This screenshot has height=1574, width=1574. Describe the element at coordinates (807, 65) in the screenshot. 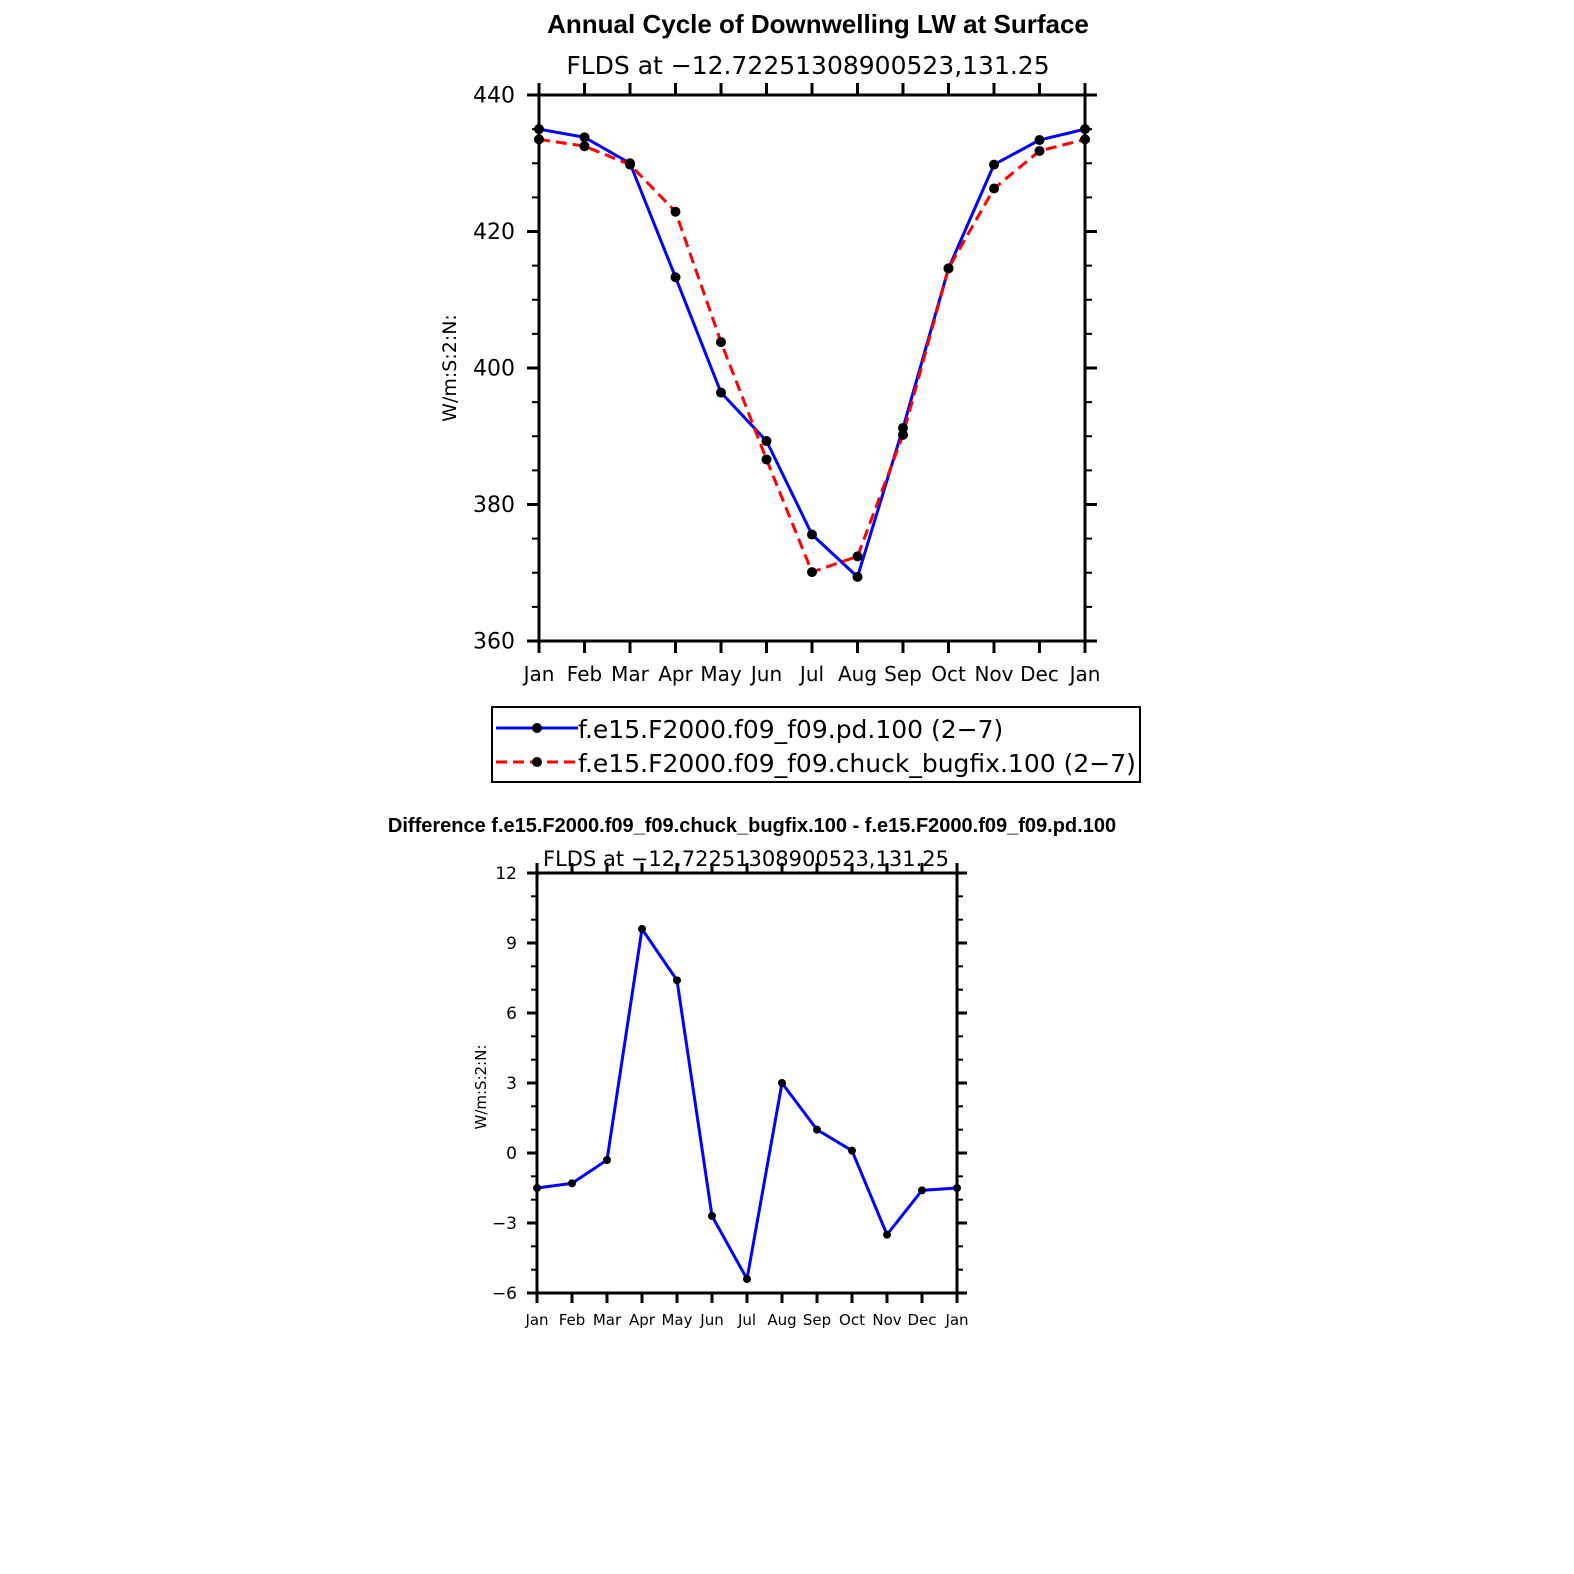

I see `chart1-subtitle: FLDS at −12.72251308900523,131.25` at that location.